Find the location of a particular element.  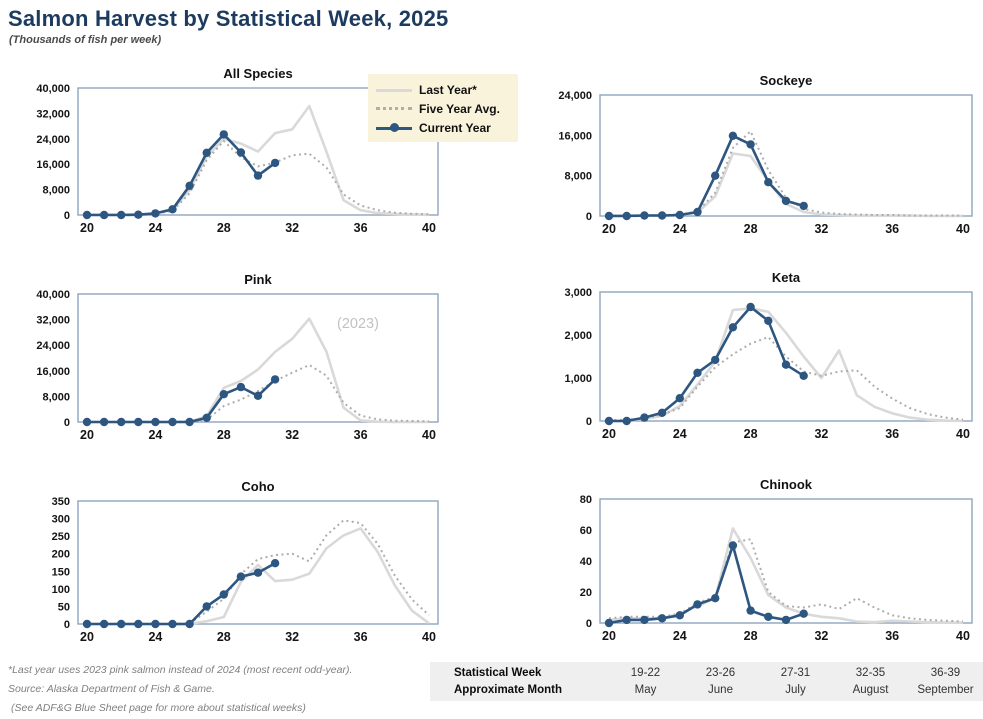

legend-item-last-year: Last Year* is located at coordinates (443, 89).